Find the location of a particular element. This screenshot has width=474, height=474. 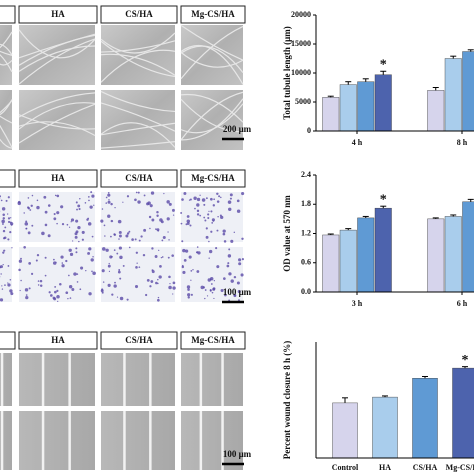

x-tick-label: 3 h is located at coordinates (357, 303).